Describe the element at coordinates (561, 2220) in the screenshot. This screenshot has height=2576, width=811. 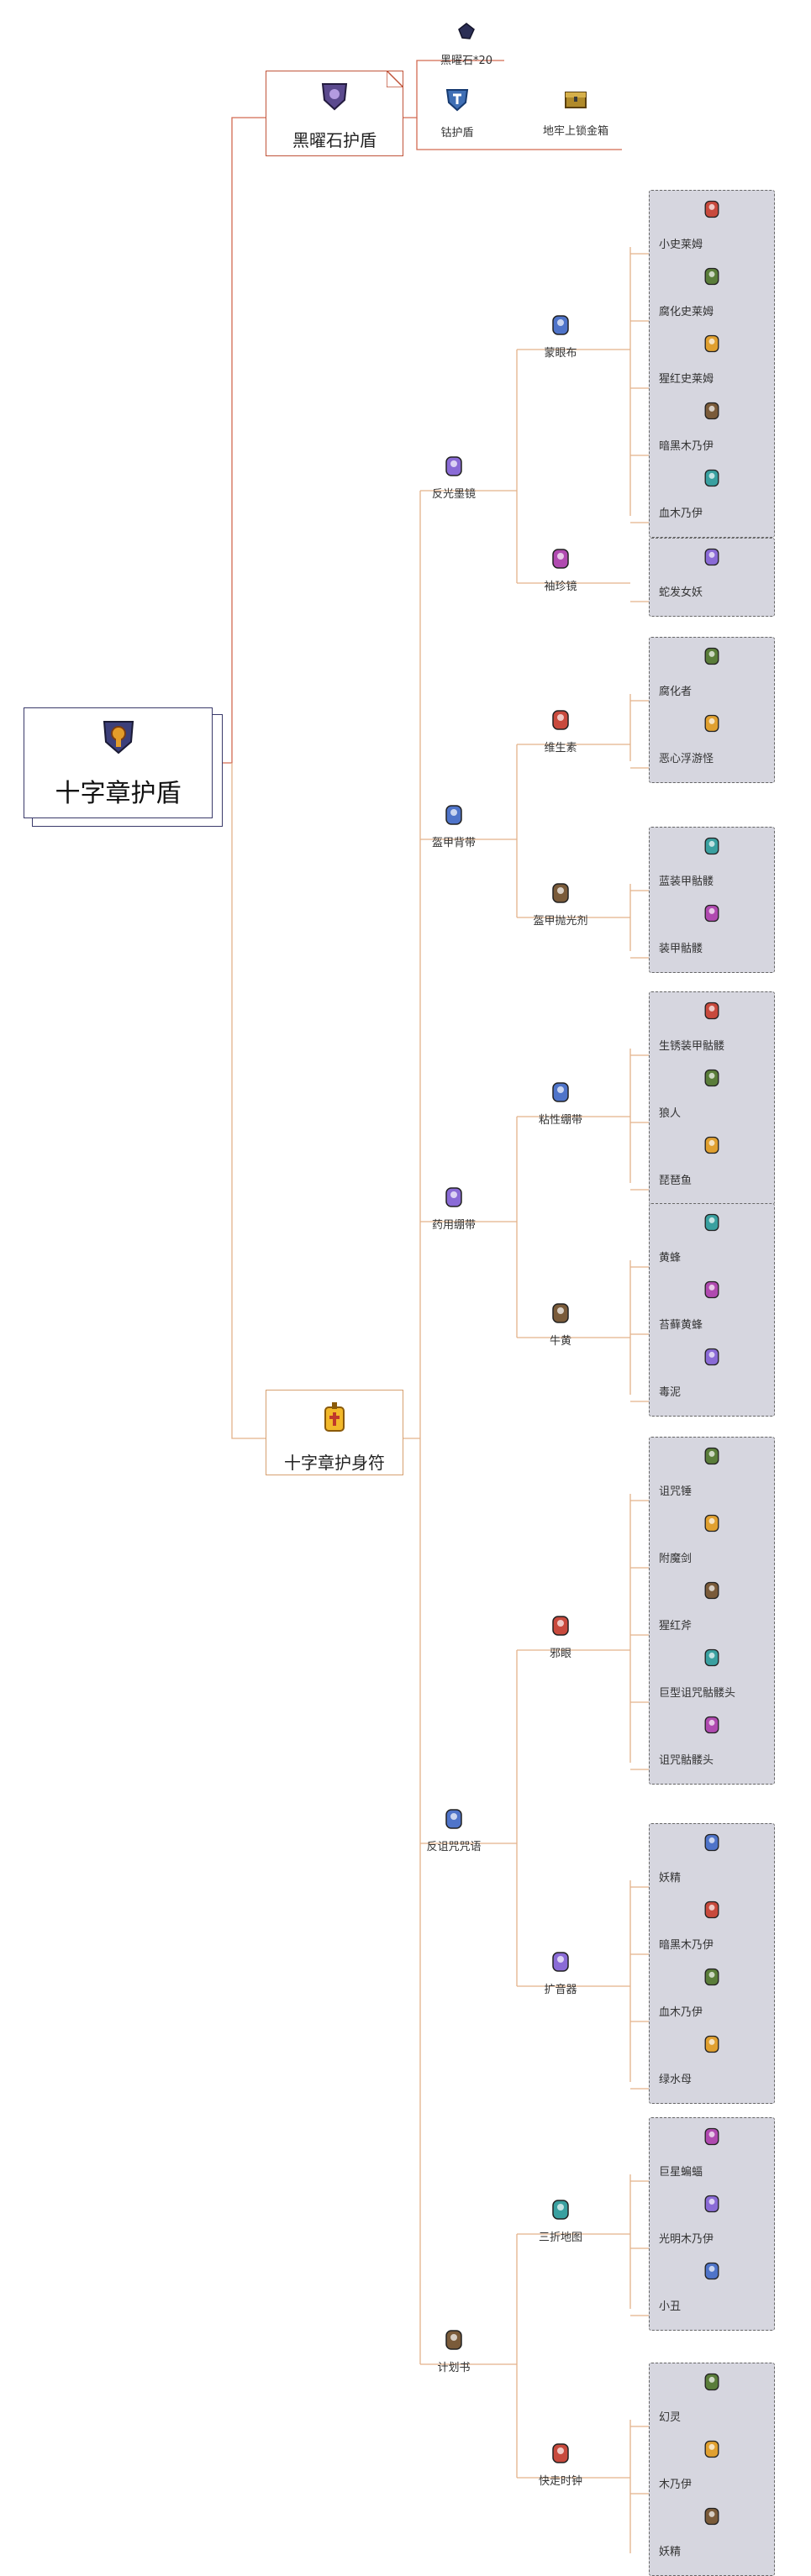
I see `node-part-4-0: 三折地图` at that location.